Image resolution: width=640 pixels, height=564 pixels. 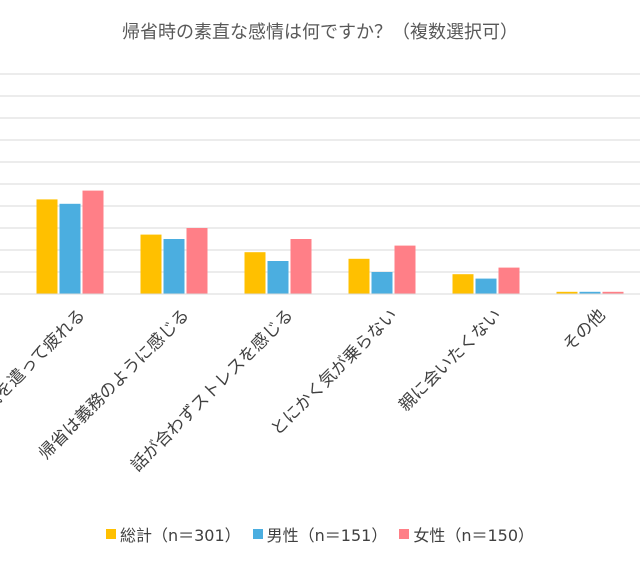 What do you see at coordinates (584, 330) in the screenshot?
I see `x-tick-label: その他` at bounding box center [584, 330].